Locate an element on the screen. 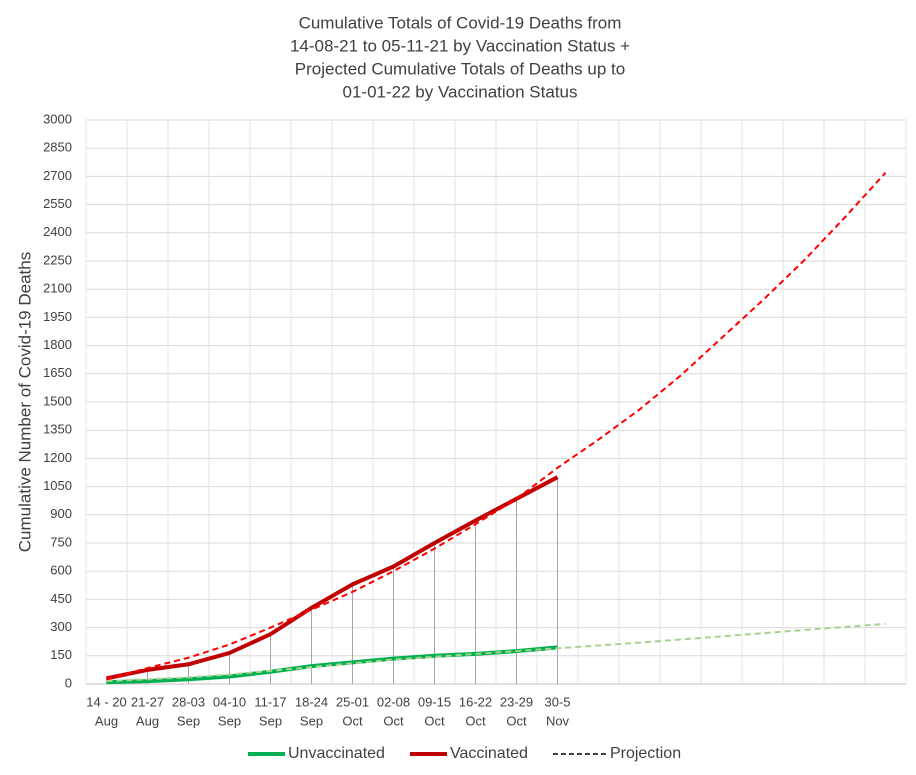  y-tick-label: 1800 is located at coordinates (57, 344).